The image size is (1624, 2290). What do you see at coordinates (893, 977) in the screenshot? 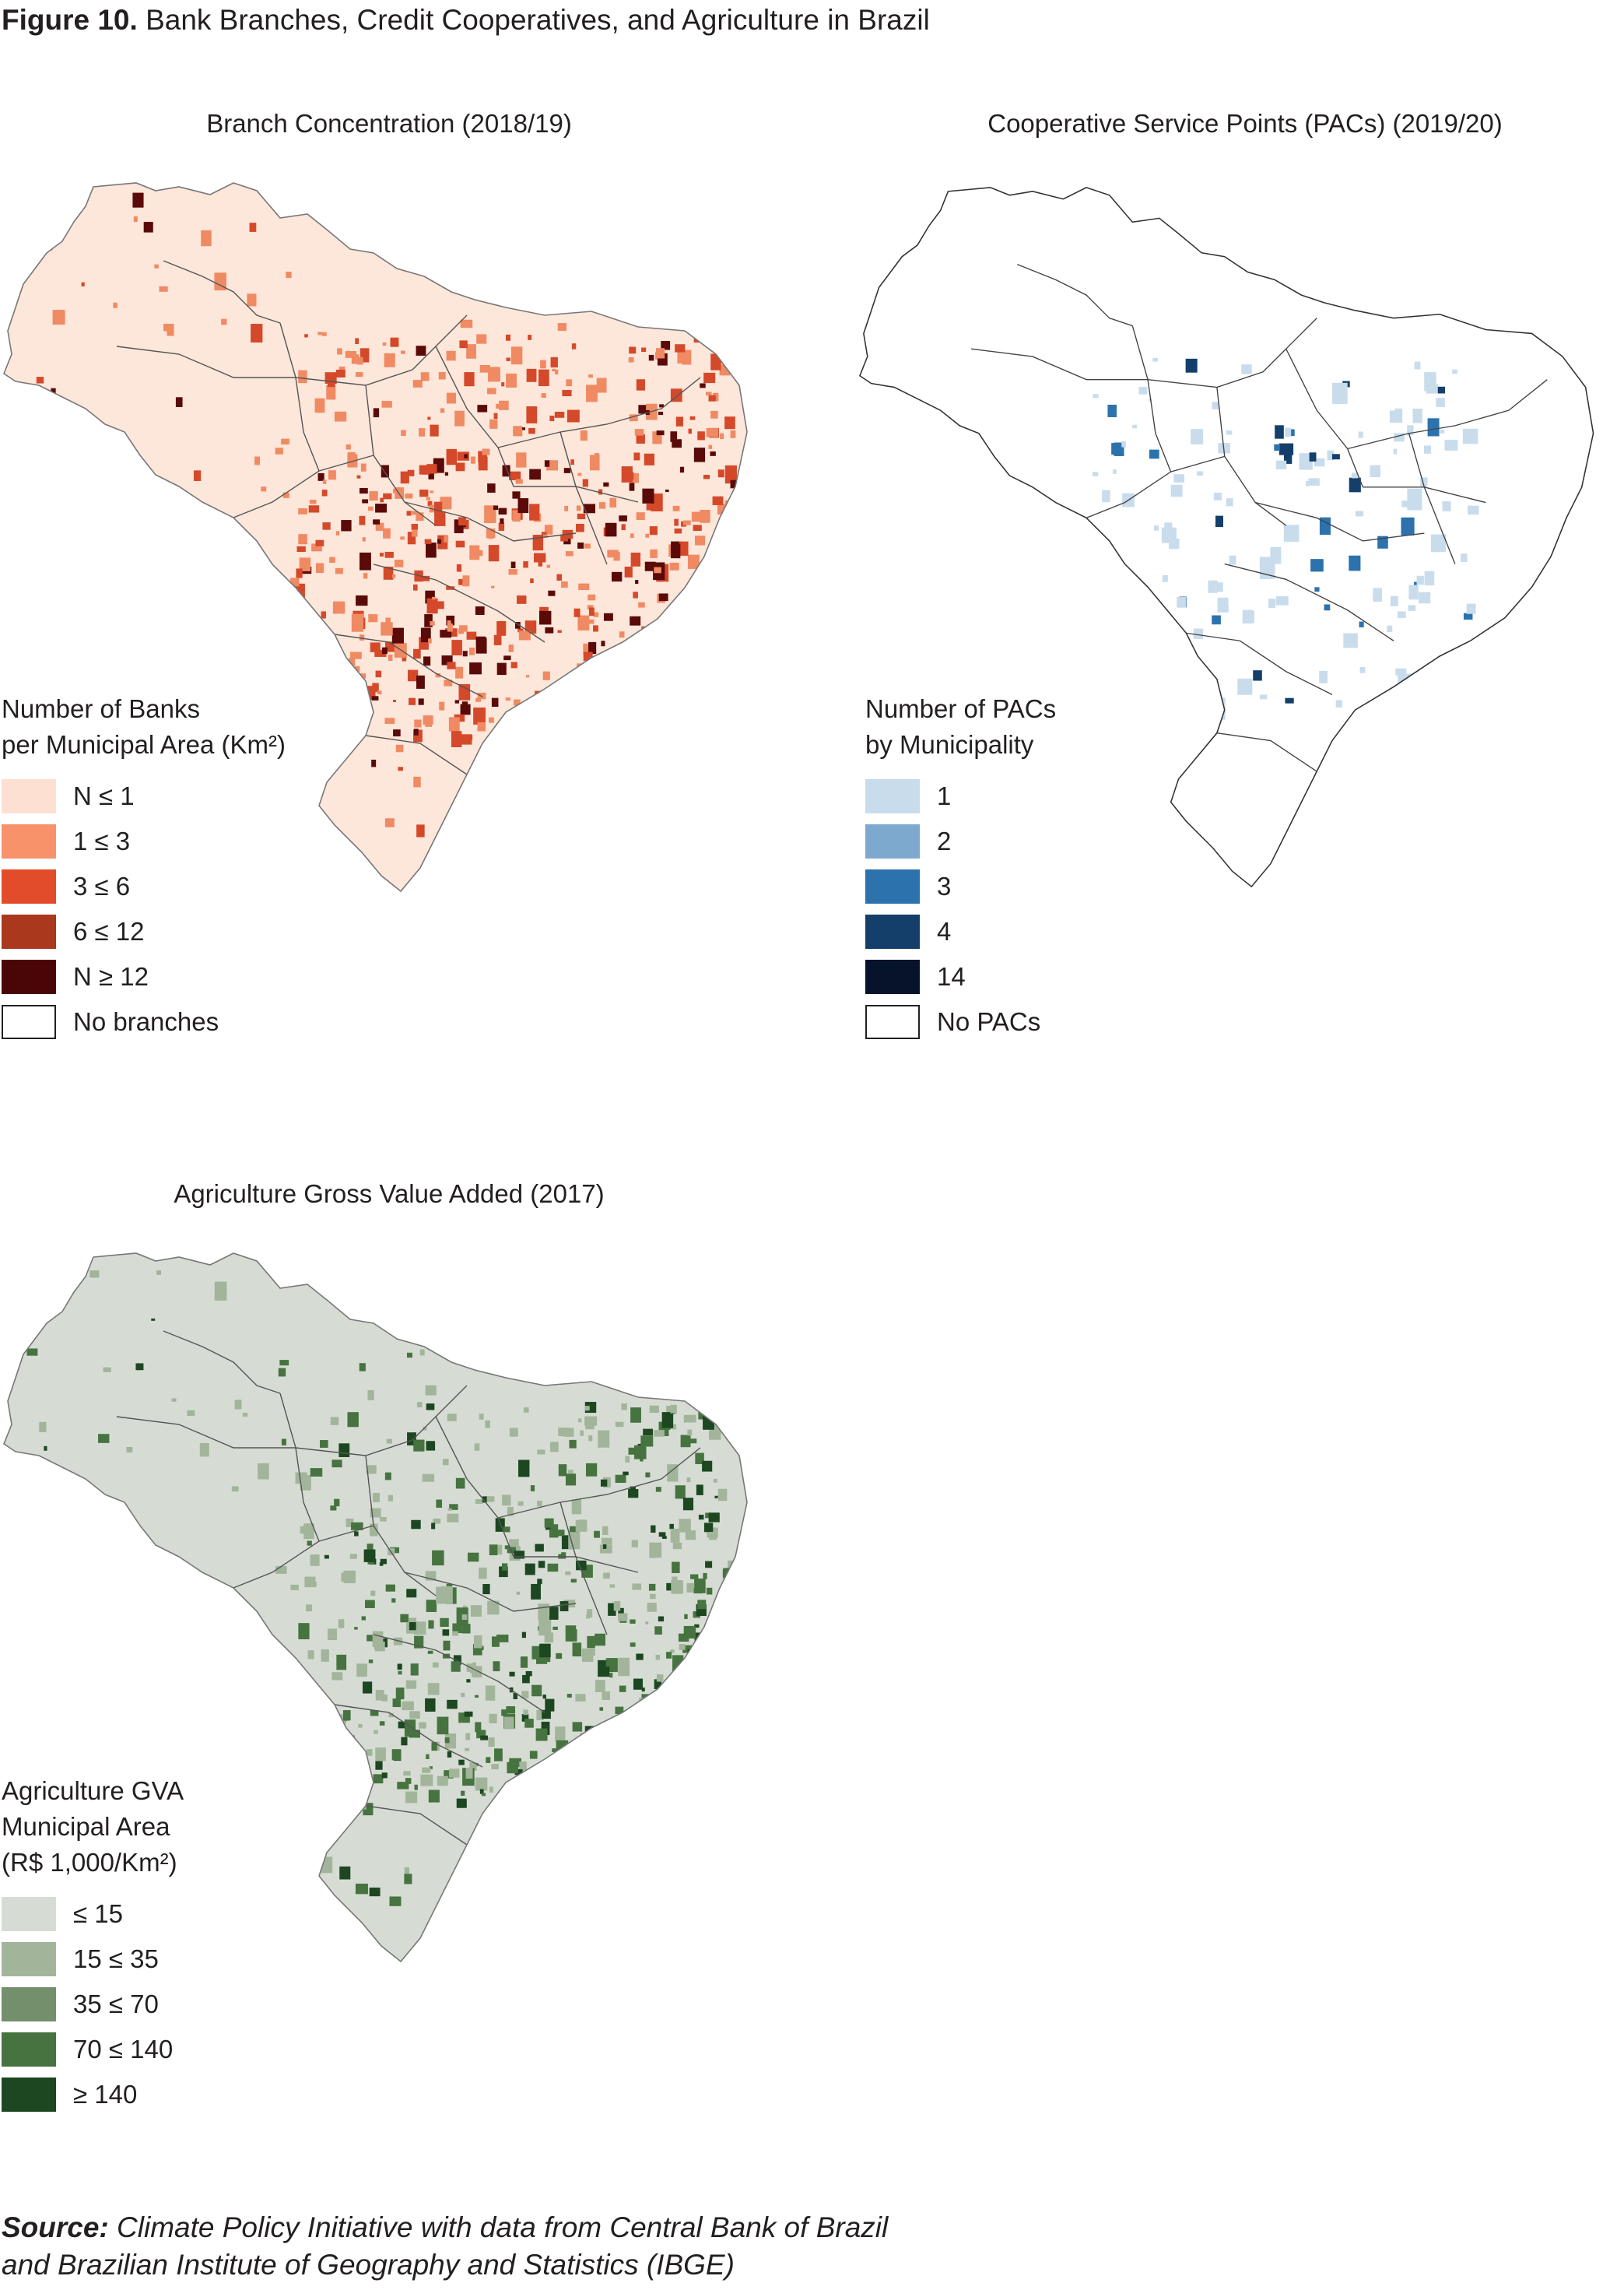
I see `legend-swatch` at bounding box center [893, 977].